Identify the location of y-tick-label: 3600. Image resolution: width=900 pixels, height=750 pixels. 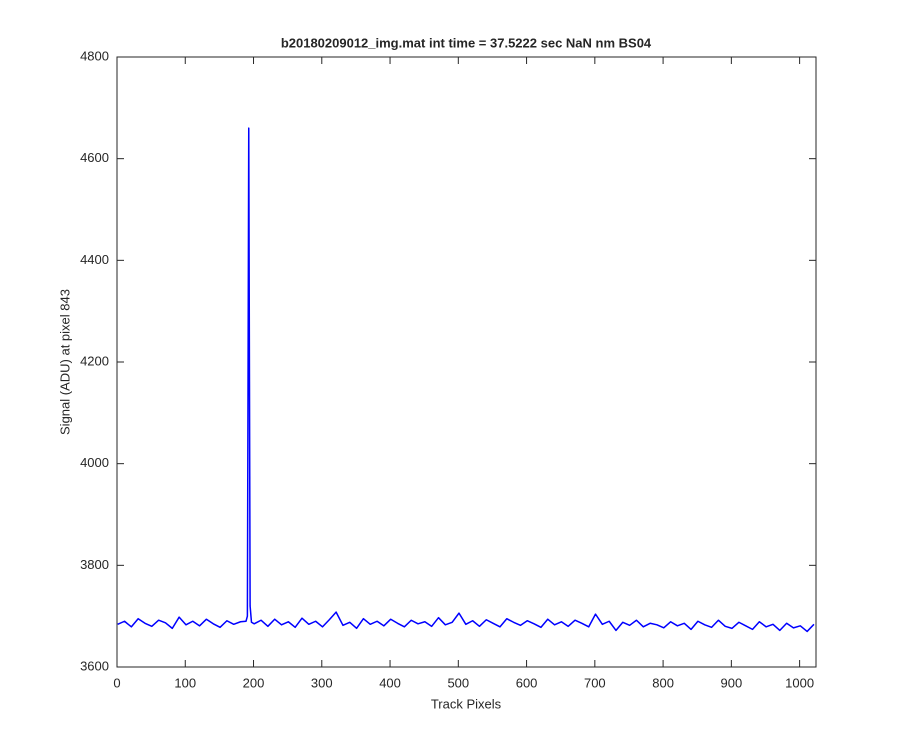
(94, 665).